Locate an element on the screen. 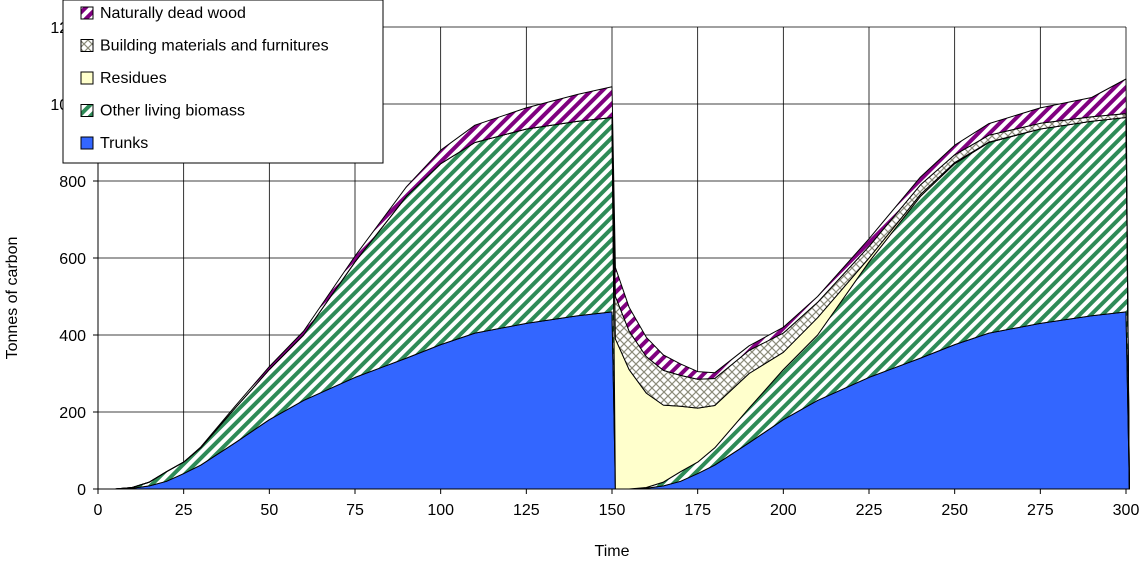  legend-swatch-building-materials-and-furnitures is located at coordinates (87, 45).